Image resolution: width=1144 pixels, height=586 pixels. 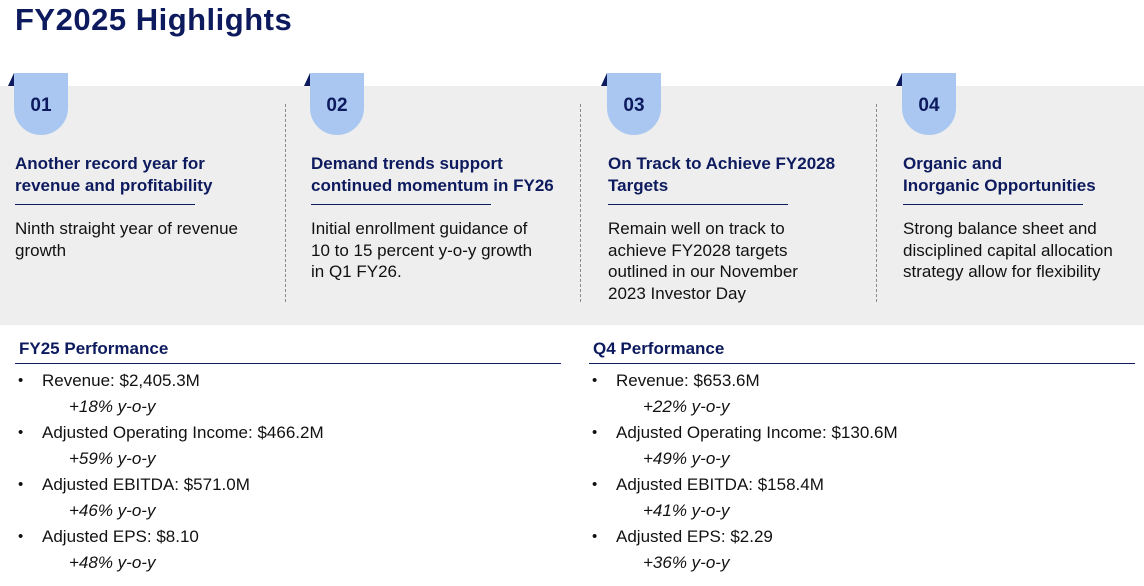 I want to click on page-title: FY2025 Highlights, so click(x=154, y=19).